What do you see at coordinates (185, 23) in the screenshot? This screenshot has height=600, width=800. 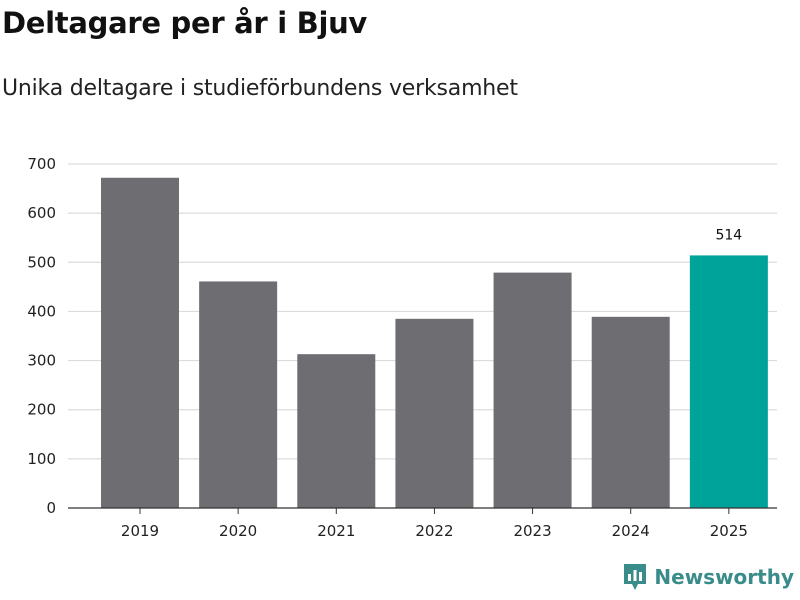 I see `chart-title: Deltagare per år i Bjuv` at bounding box center [185, 23].